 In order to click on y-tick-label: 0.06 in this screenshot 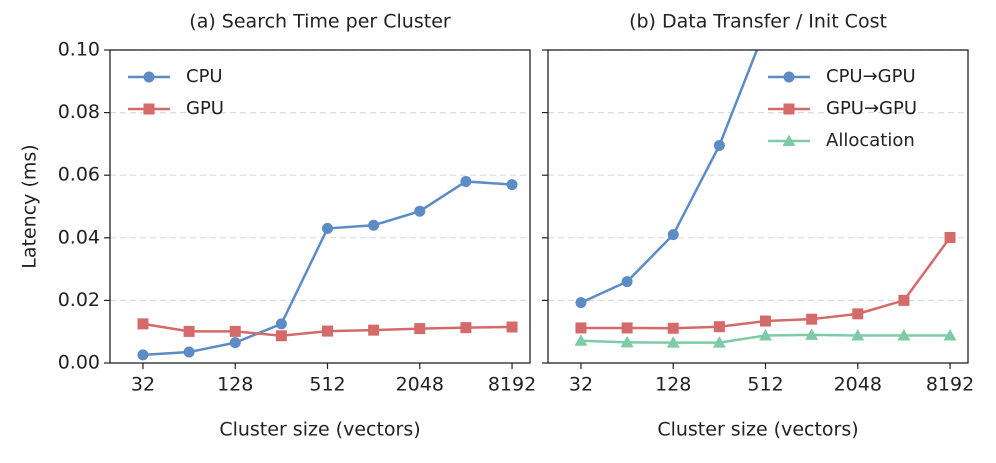, I will do `click(79, 175)`.